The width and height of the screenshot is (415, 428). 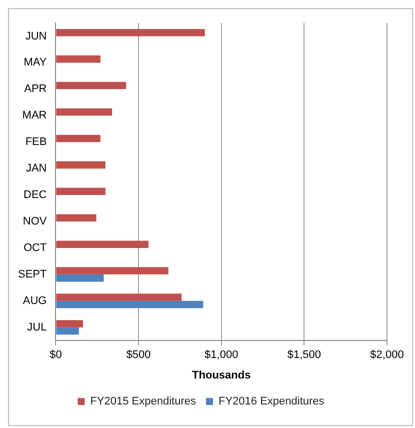 What do you see at coordinates (37, 327) in the screenshot?
I see `y-tick-label: JUL` at bounding box center [37, 327].